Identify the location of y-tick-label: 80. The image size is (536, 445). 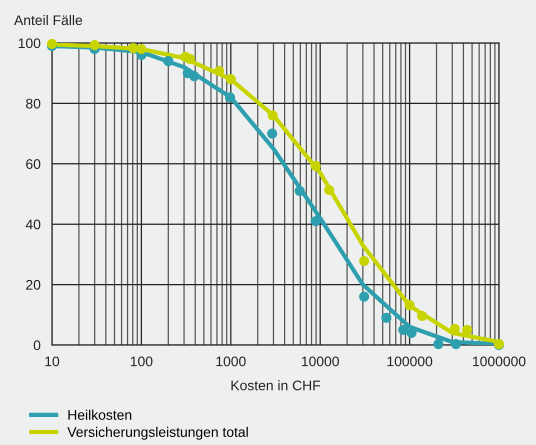
(33, 103).